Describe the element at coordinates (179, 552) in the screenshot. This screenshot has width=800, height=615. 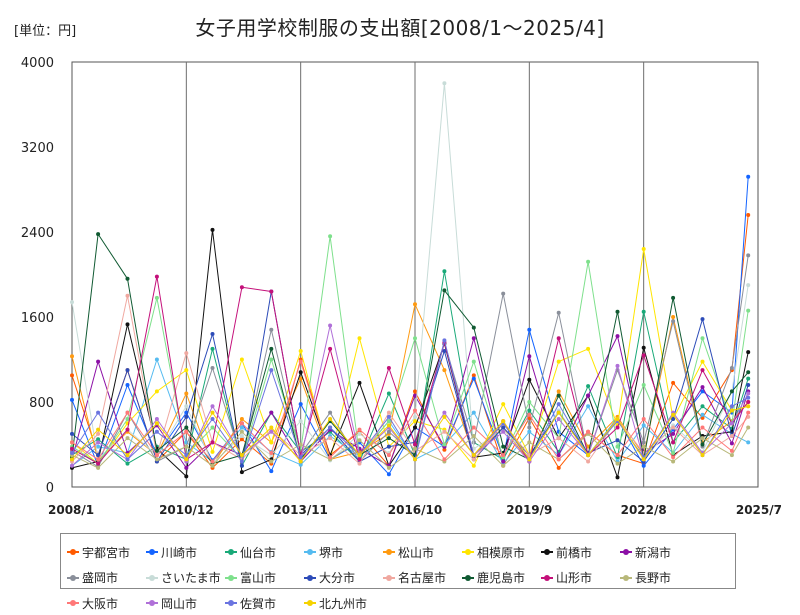
I see `legend-label: 川崎市` at that location.